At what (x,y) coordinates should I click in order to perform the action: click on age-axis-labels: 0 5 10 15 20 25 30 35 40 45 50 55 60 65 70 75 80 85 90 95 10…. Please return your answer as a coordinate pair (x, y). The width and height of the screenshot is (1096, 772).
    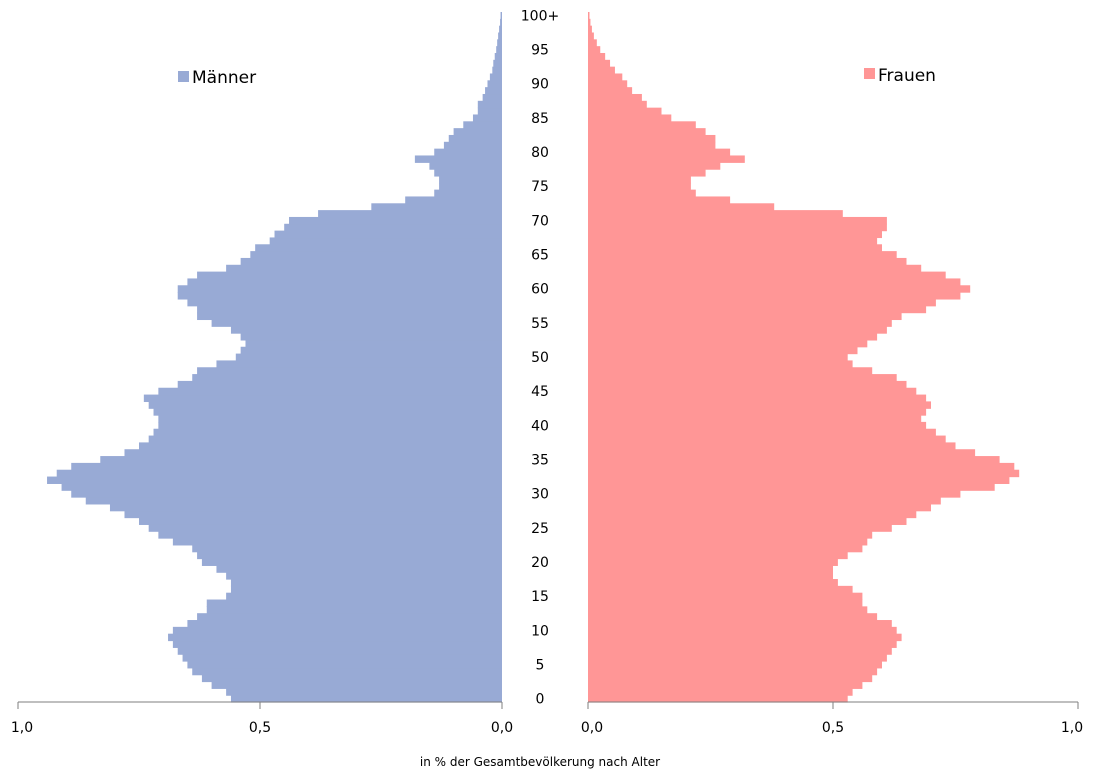
    Looking at the image, I should click on (540, 357).